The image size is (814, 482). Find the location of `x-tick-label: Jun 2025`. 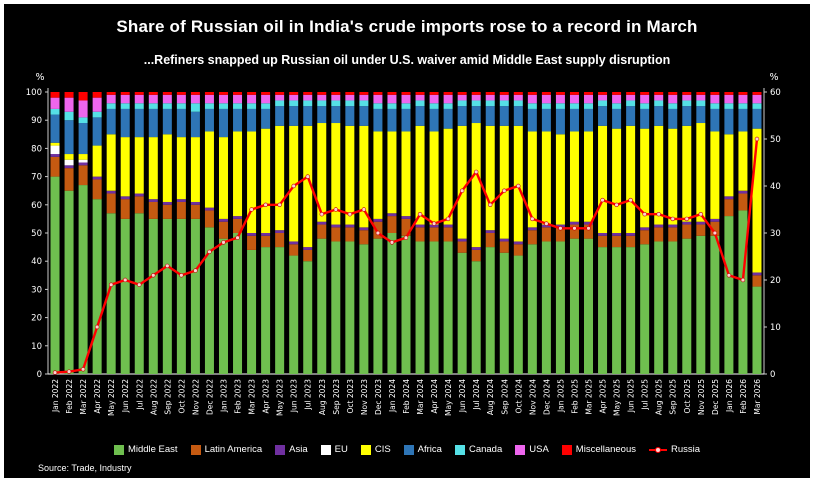

x-tick-label: Jun 2025 is located at coordinates (631, 396).